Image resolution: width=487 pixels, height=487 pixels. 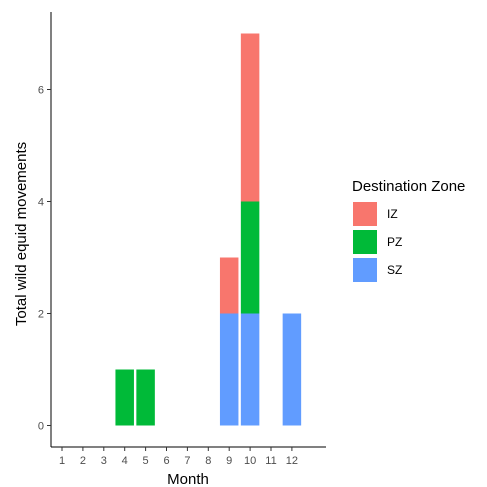 What do you see at coordinates (44, 259) in the screenshot?
I see `y-axis-ticks: 0 2 4 6` at bounding box center [44, 259].